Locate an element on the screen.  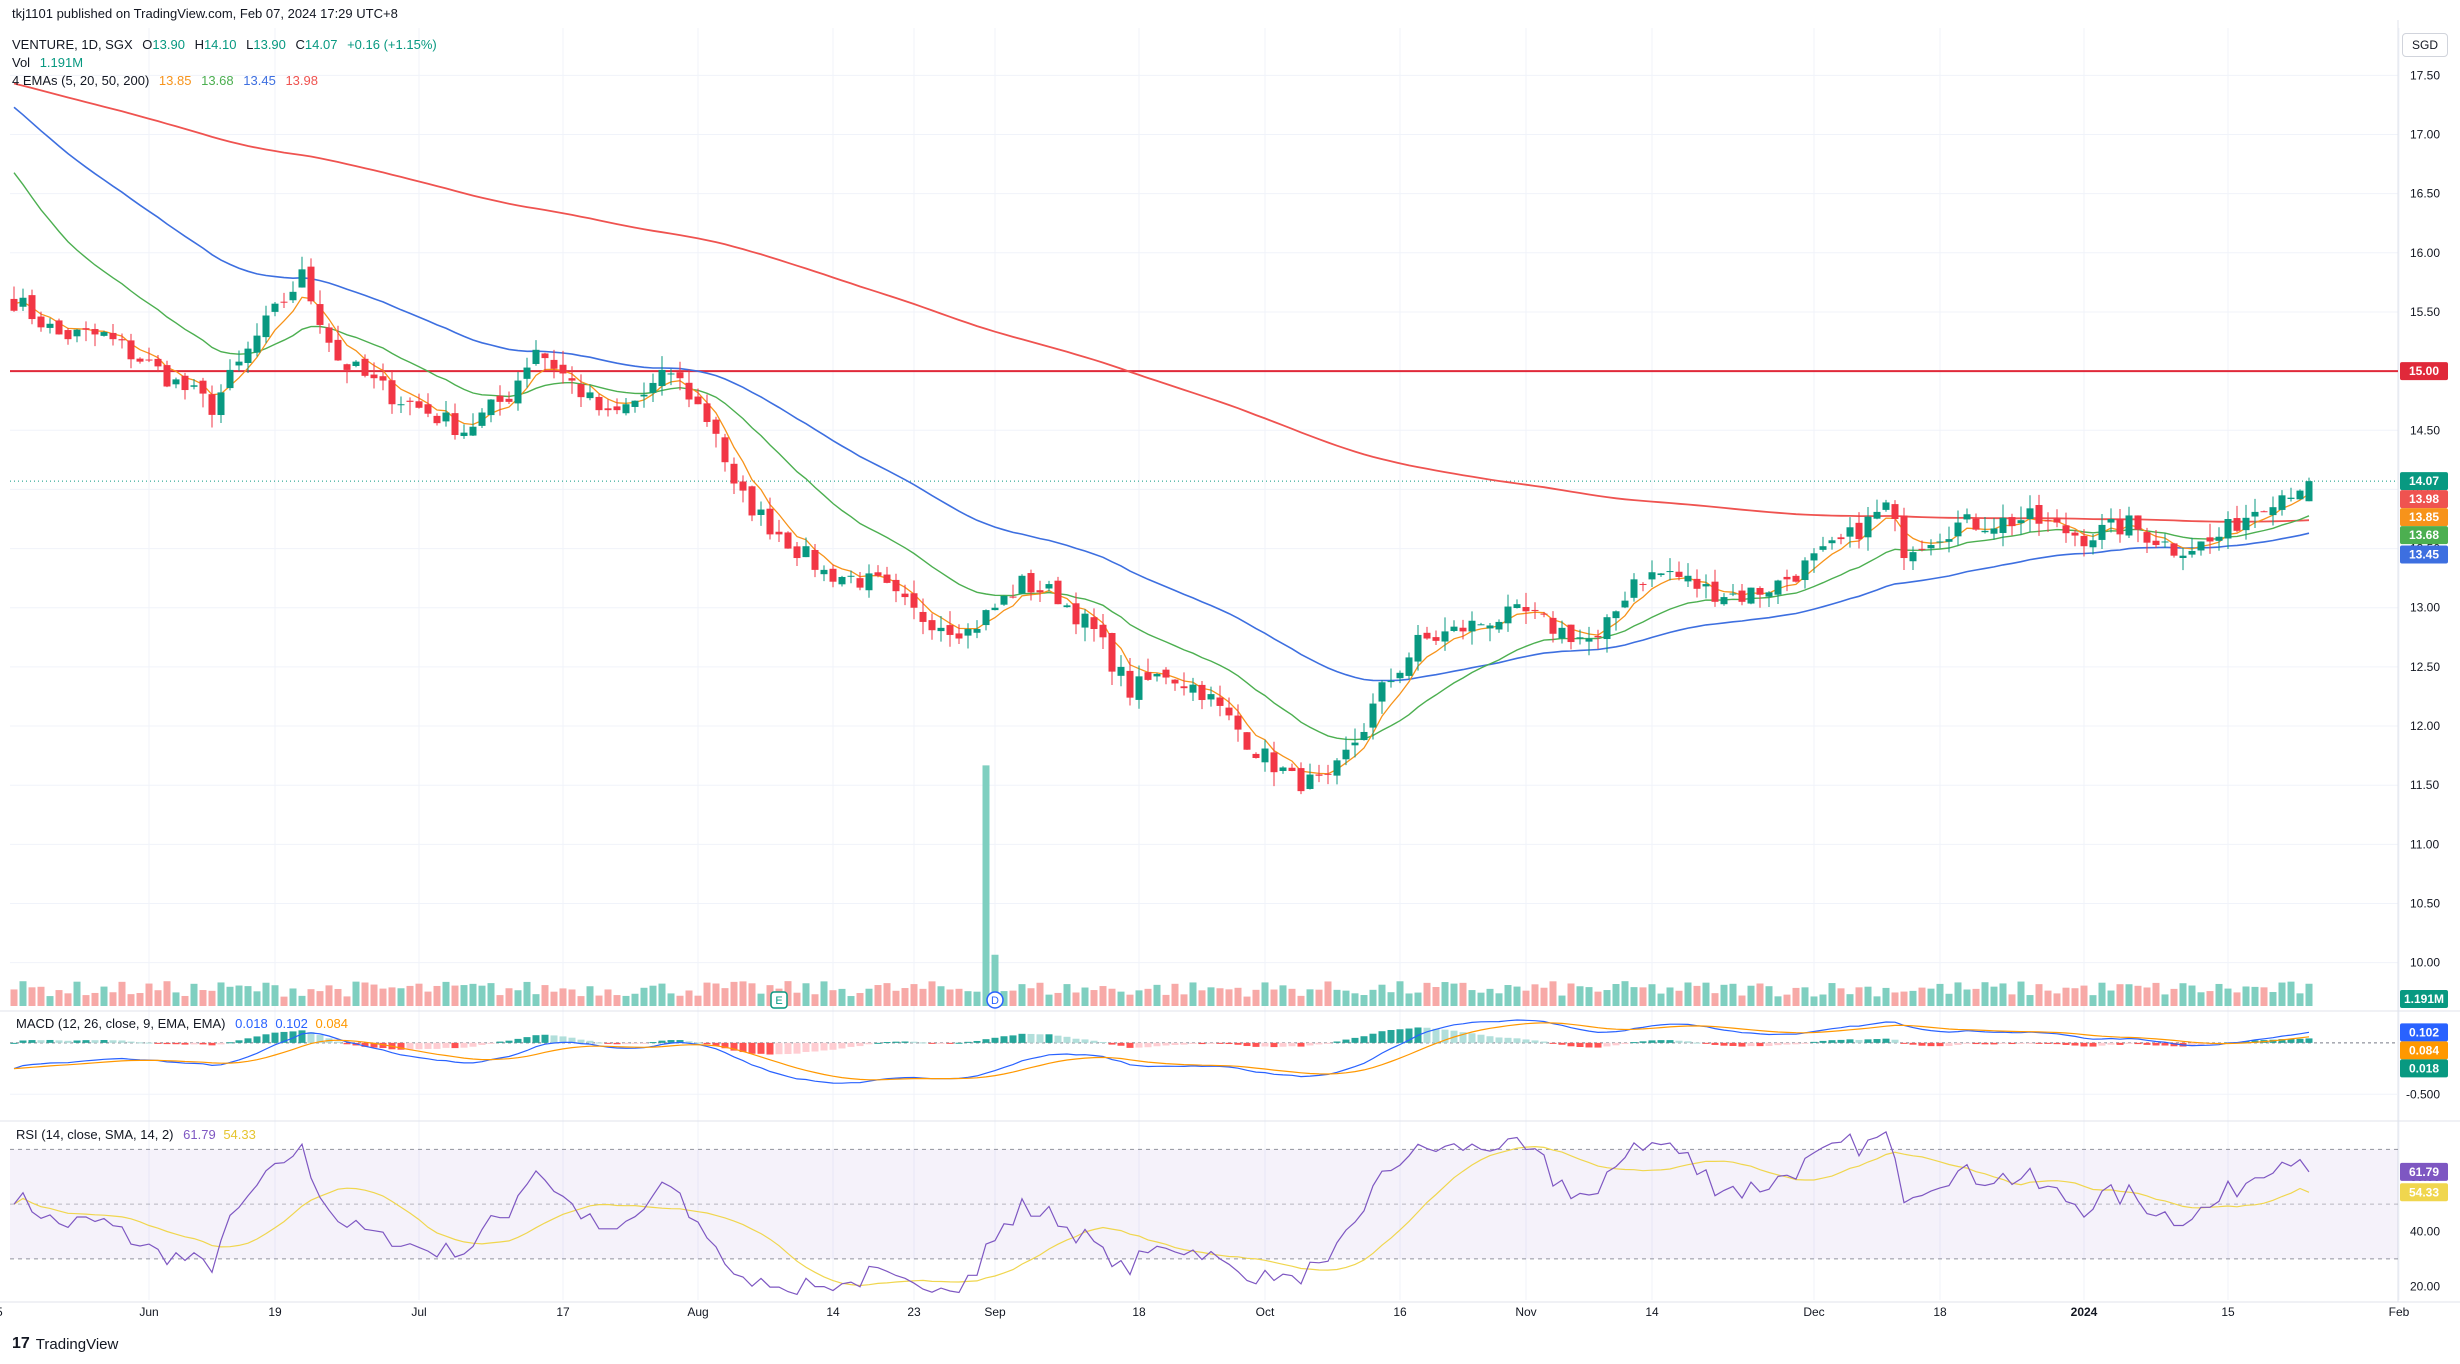
price-tick-label: 11.00 is located at coordinates (2424, 844).